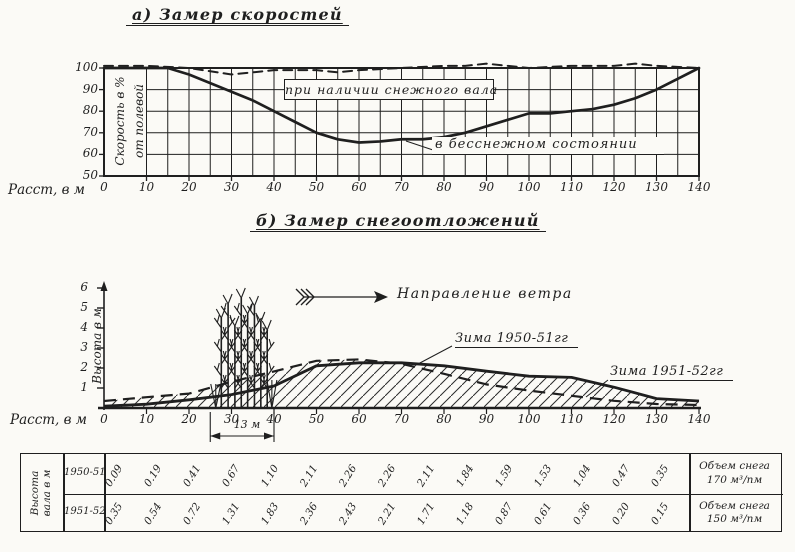 This screenshot has height=552, width=795. I want to click on table-cell-value: 0.54, so click(153, 513).